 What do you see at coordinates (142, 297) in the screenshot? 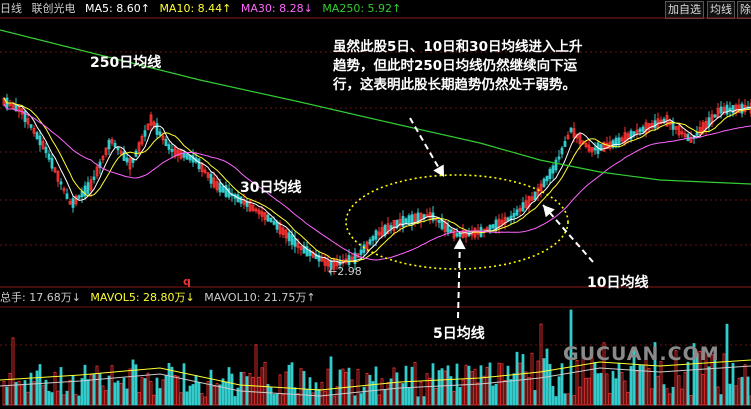
I see `mavol5-value: MAVOL5: 28.80万↓` at bounding box center [142, 297].